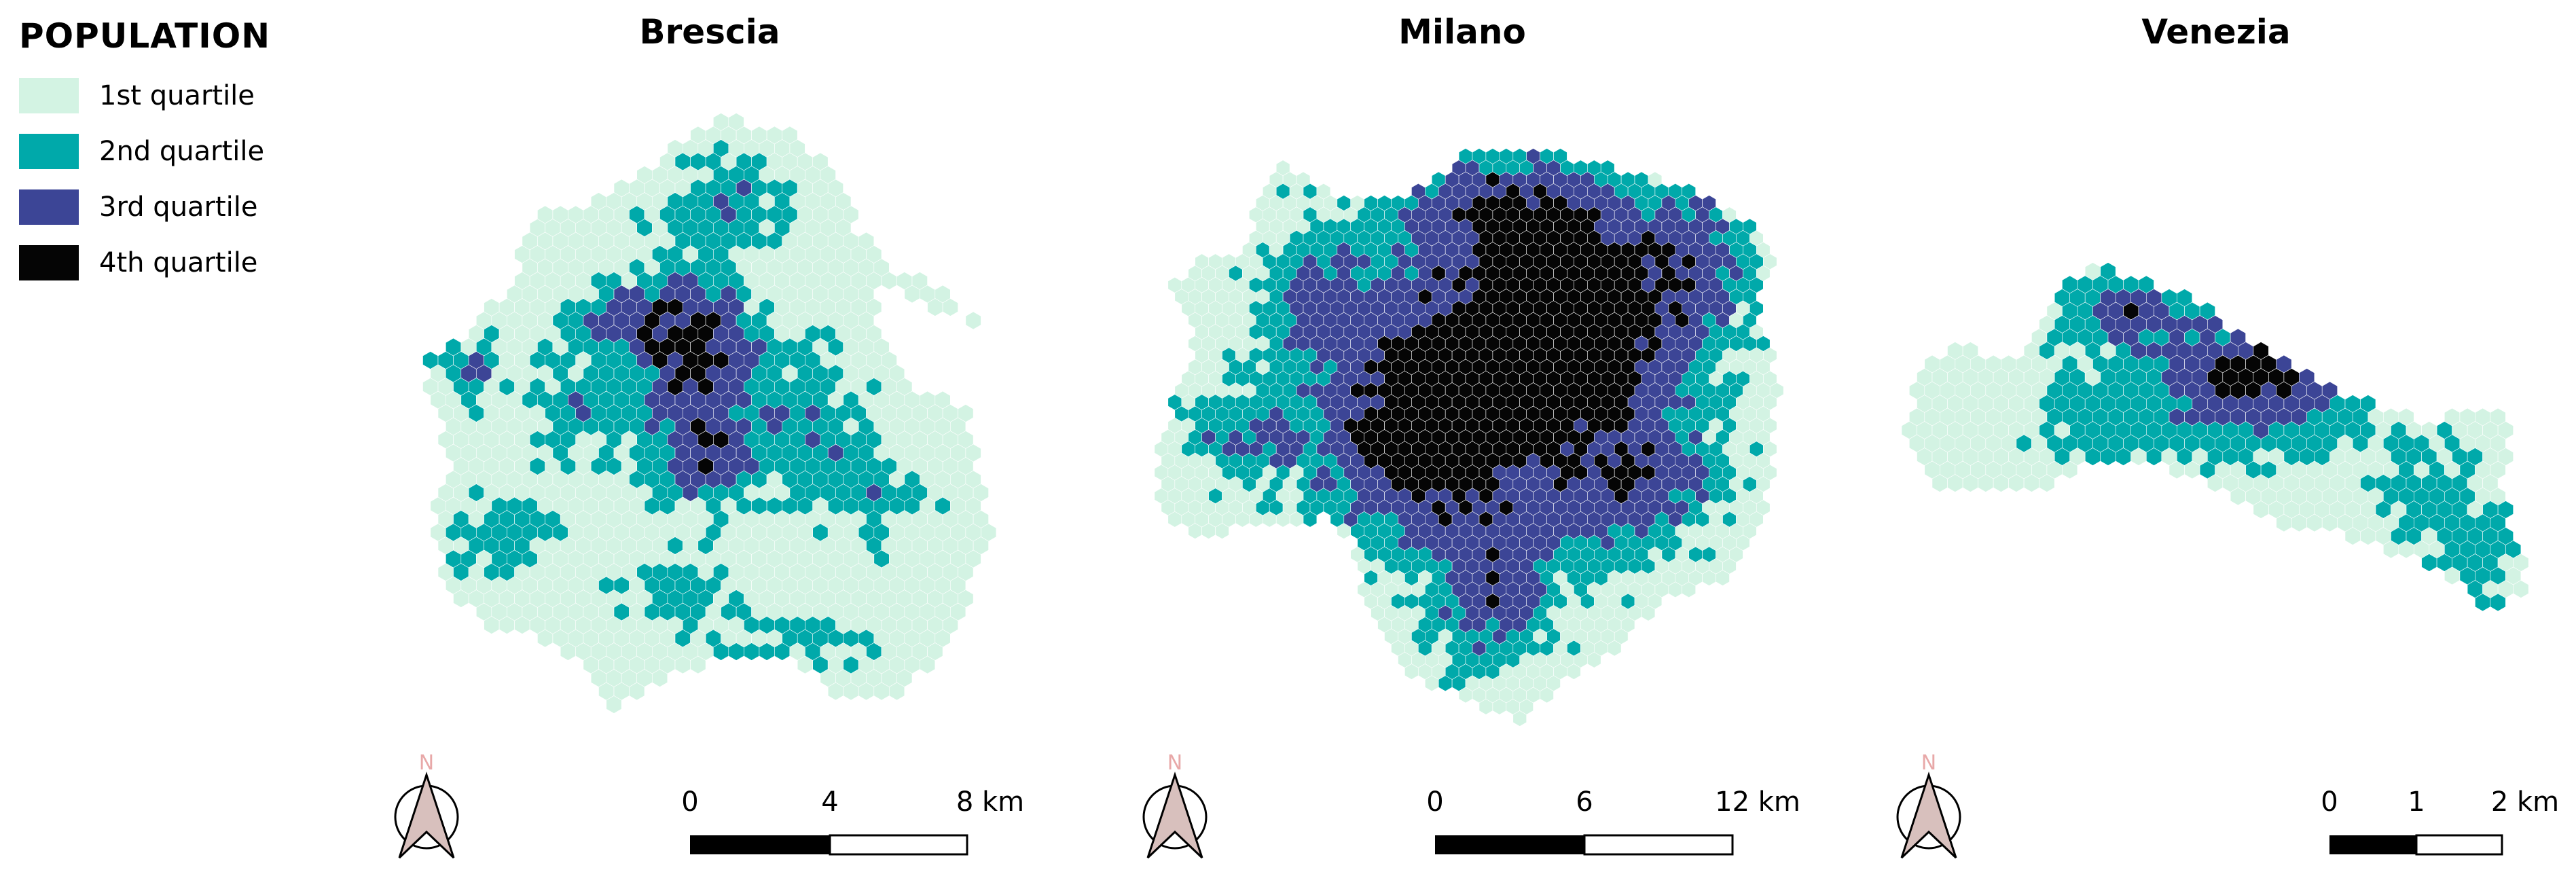 This screenshot has height=872, width=2576. I want to click on legend-label: 2nd quartile, so click(182, 151).